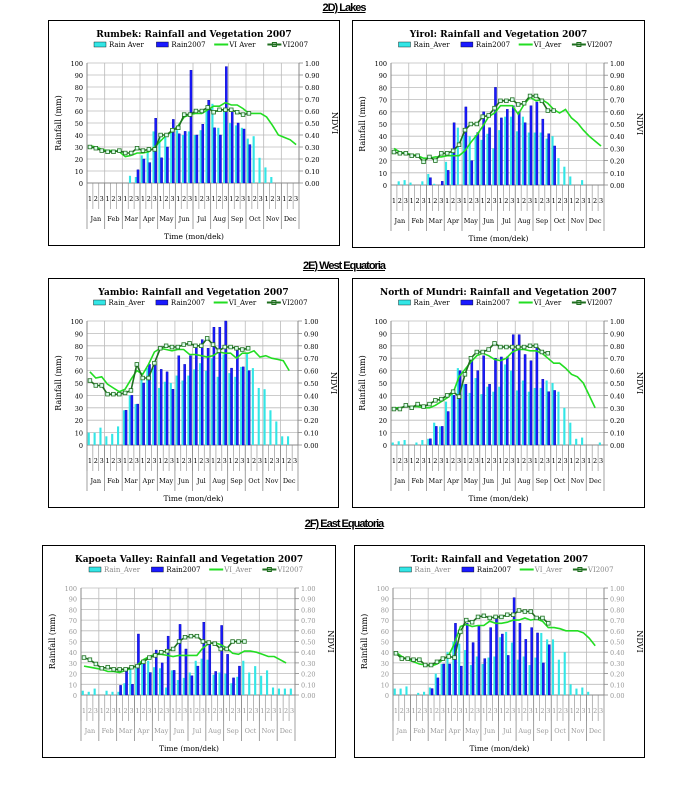 The height and width of the screenshot is (791, 688). I want to click on y2-tick-label: 0.40, so click(617, 137).